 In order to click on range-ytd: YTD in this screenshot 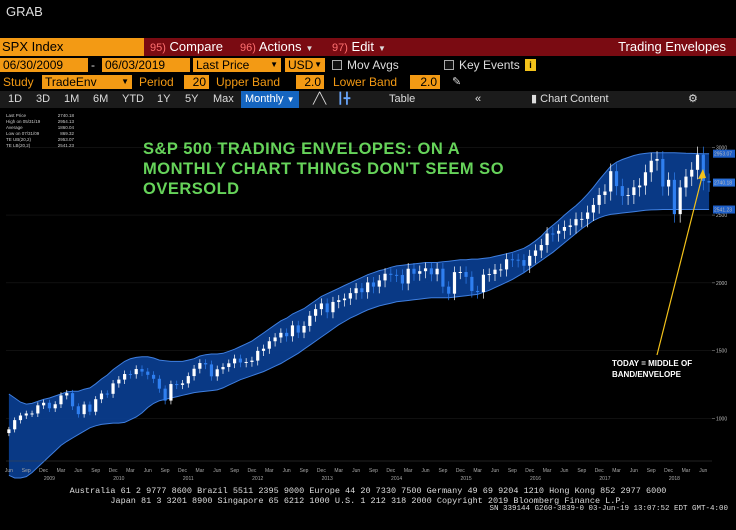, I will do `click(133, 99)`.